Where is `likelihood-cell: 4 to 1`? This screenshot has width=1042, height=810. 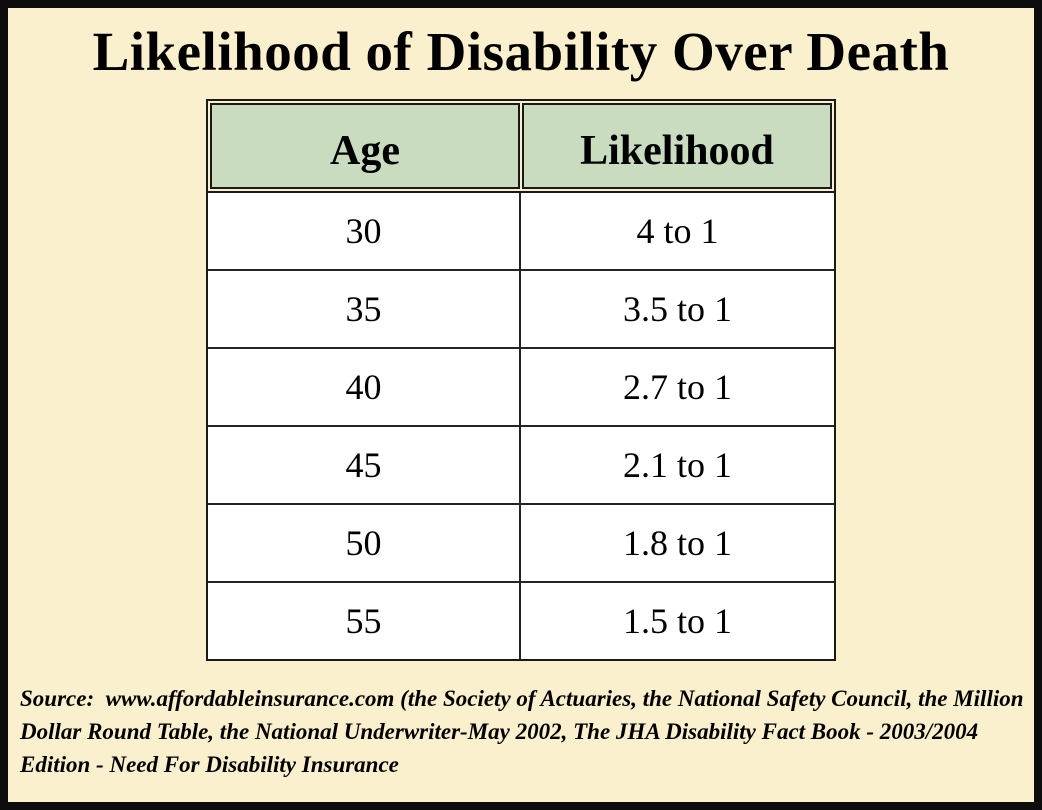 likelihood-cell: 4 to 1 is located at coordinates (677, 231).